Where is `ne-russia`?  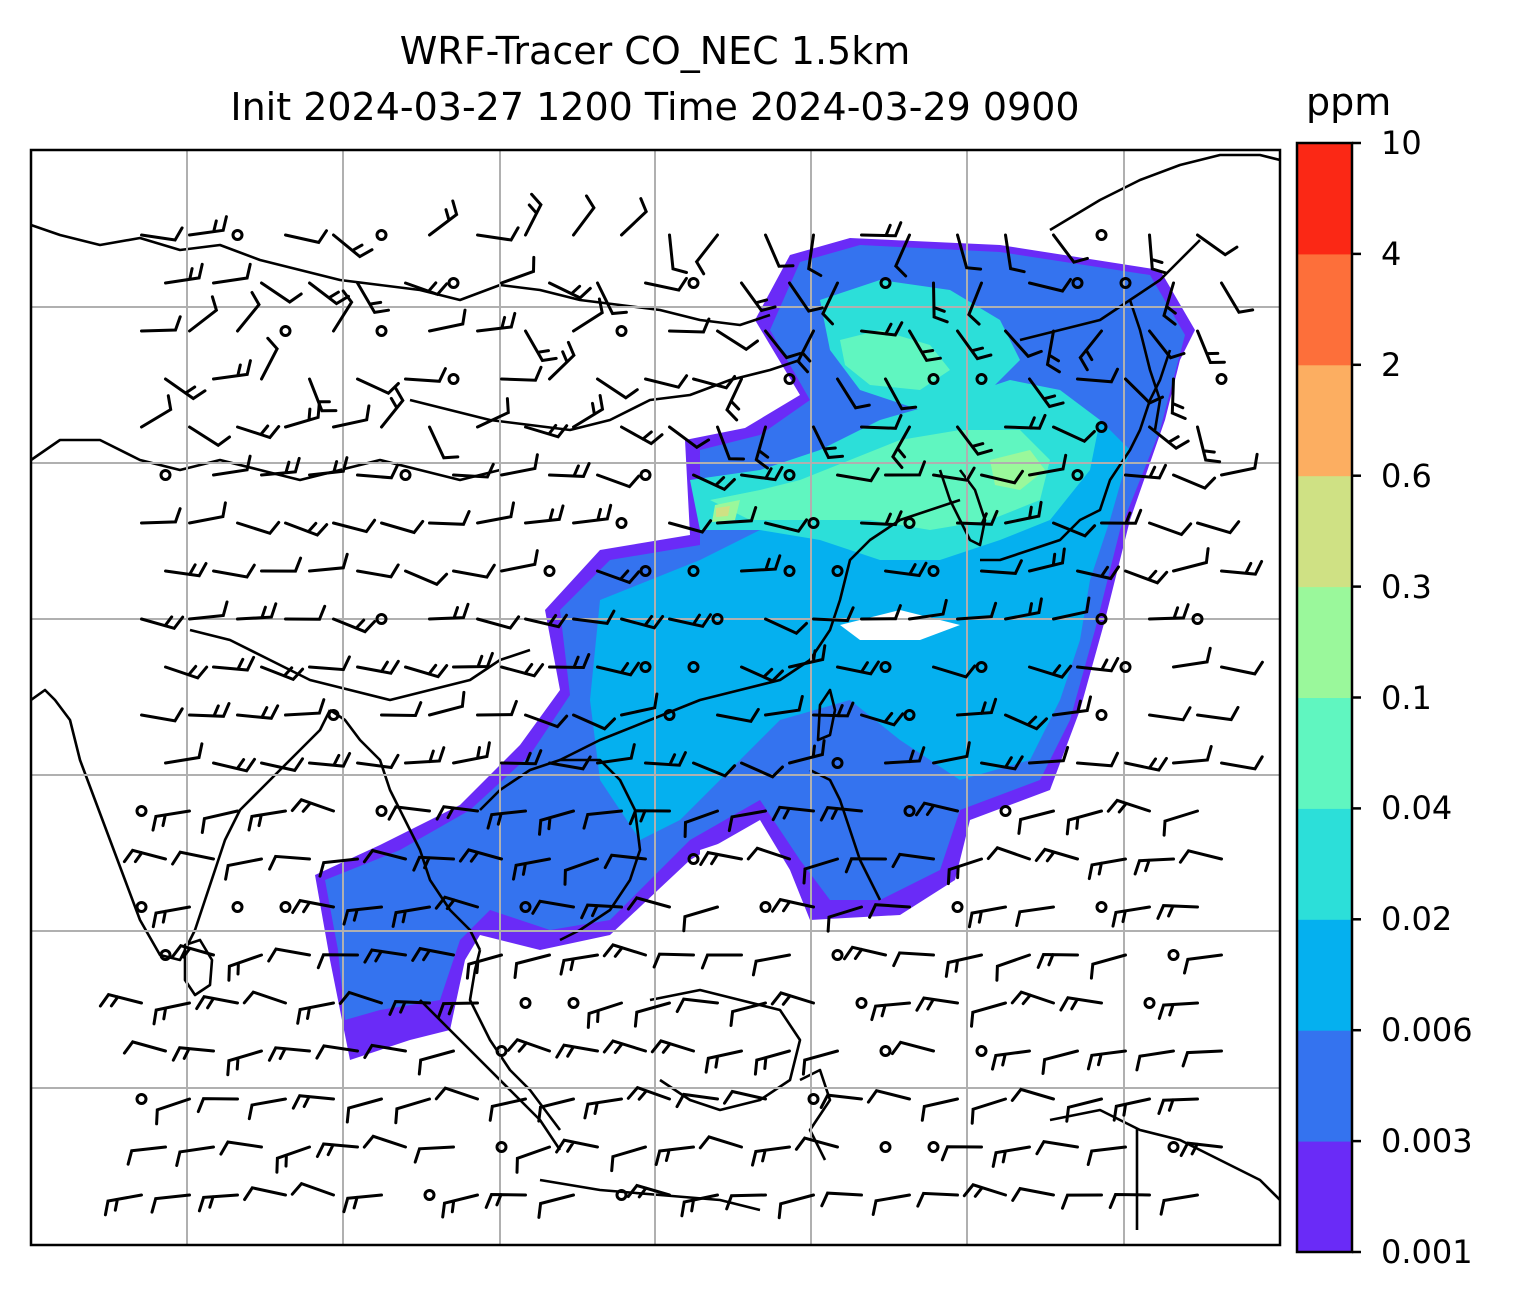 ne-russia is located at coordinates (1164, 192).